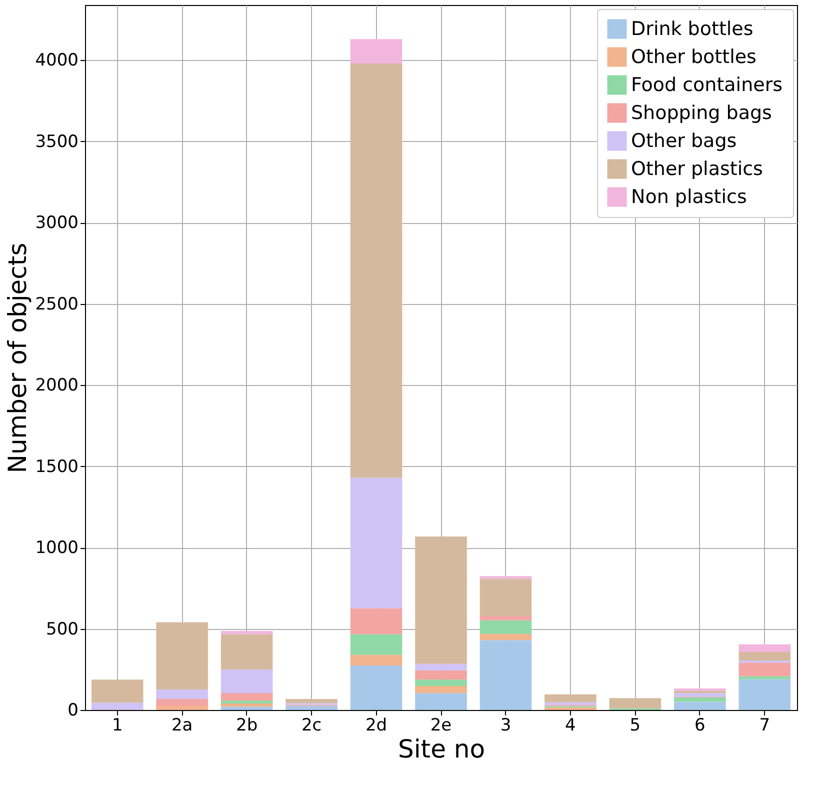 The image size is (828, 788). Describe the element at coordinates (182, 726) in the screenshot. I see `x-tick-label: 2a` at that location.